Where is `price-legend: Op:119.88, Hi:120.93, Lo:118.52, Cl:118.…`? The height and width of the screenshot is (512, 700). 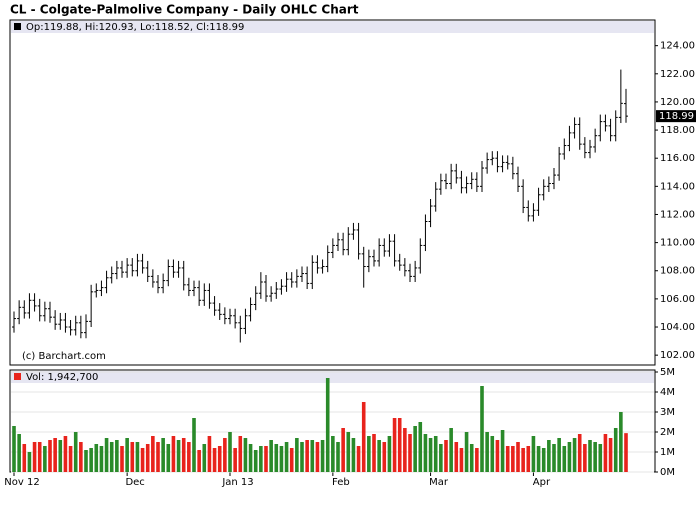 price-legend: Op:119.88, Hi:120.93, Lo:118.52, Cl:118.… is located at coordinates (135, 27).